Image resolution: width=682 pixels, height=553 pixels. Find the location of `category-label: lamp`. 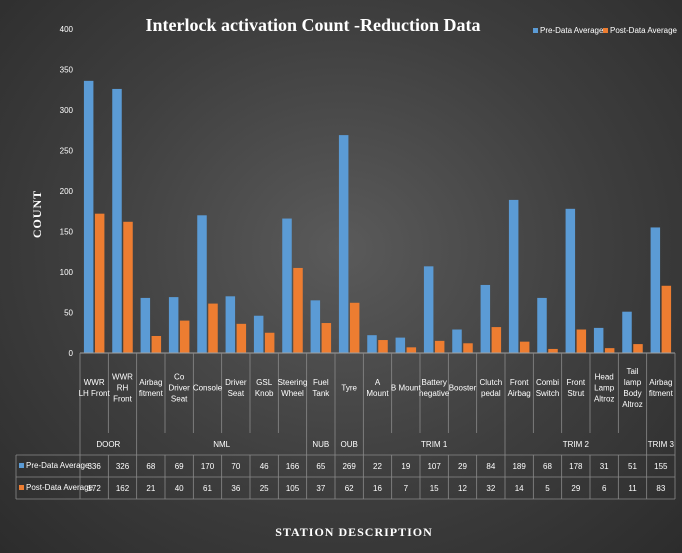

category-label: lamp is located at coordinates (633, 382).